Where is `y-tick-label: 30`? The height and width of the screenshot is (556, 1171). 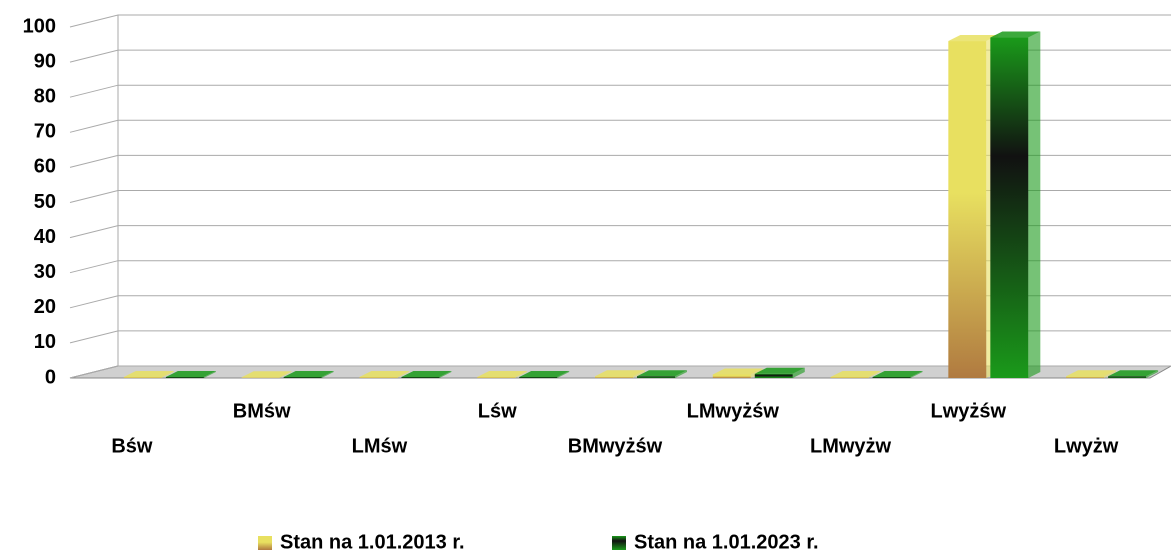 y-tick-label: 30 is located at coordinates (45, 272).